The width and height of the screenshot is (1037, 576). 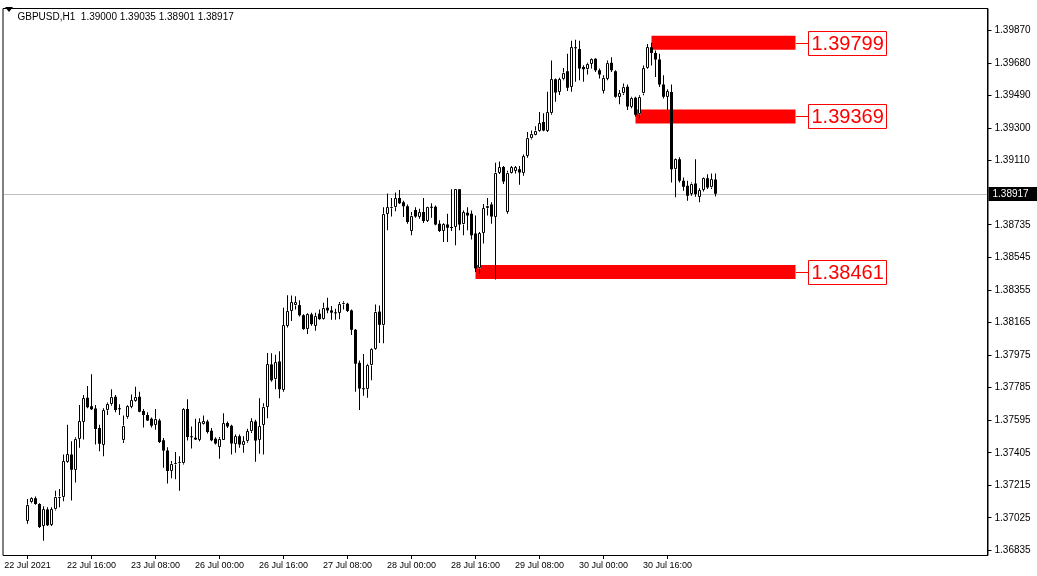 I want to click on x-tick-label: 26 Jul 00:00, so click(x=219, y=564).